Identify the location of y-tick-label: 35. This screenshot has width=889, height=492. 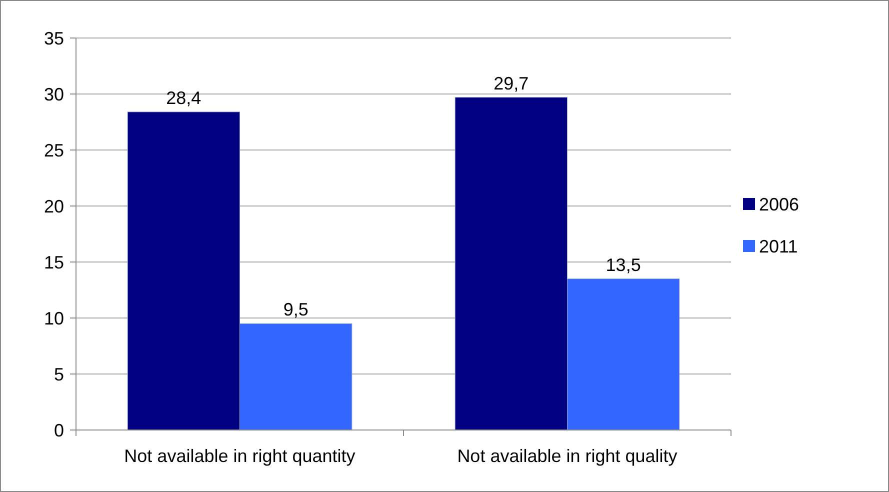
(54, 38).